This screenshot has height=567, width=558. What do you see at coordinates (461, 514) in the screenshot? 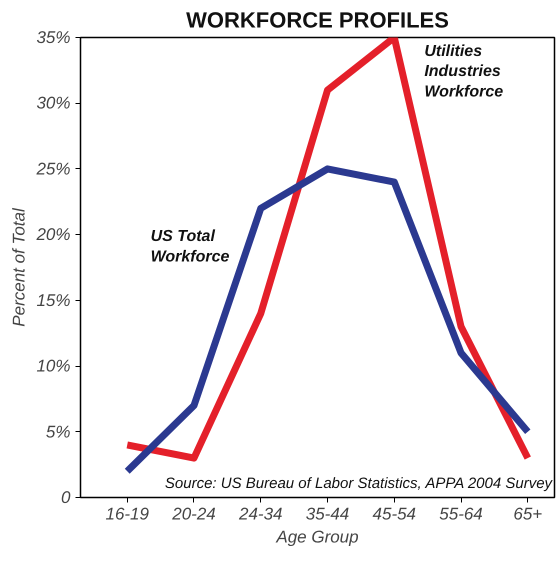
I see `x-tick-label: 55-64` at bounding box center [461, 514].